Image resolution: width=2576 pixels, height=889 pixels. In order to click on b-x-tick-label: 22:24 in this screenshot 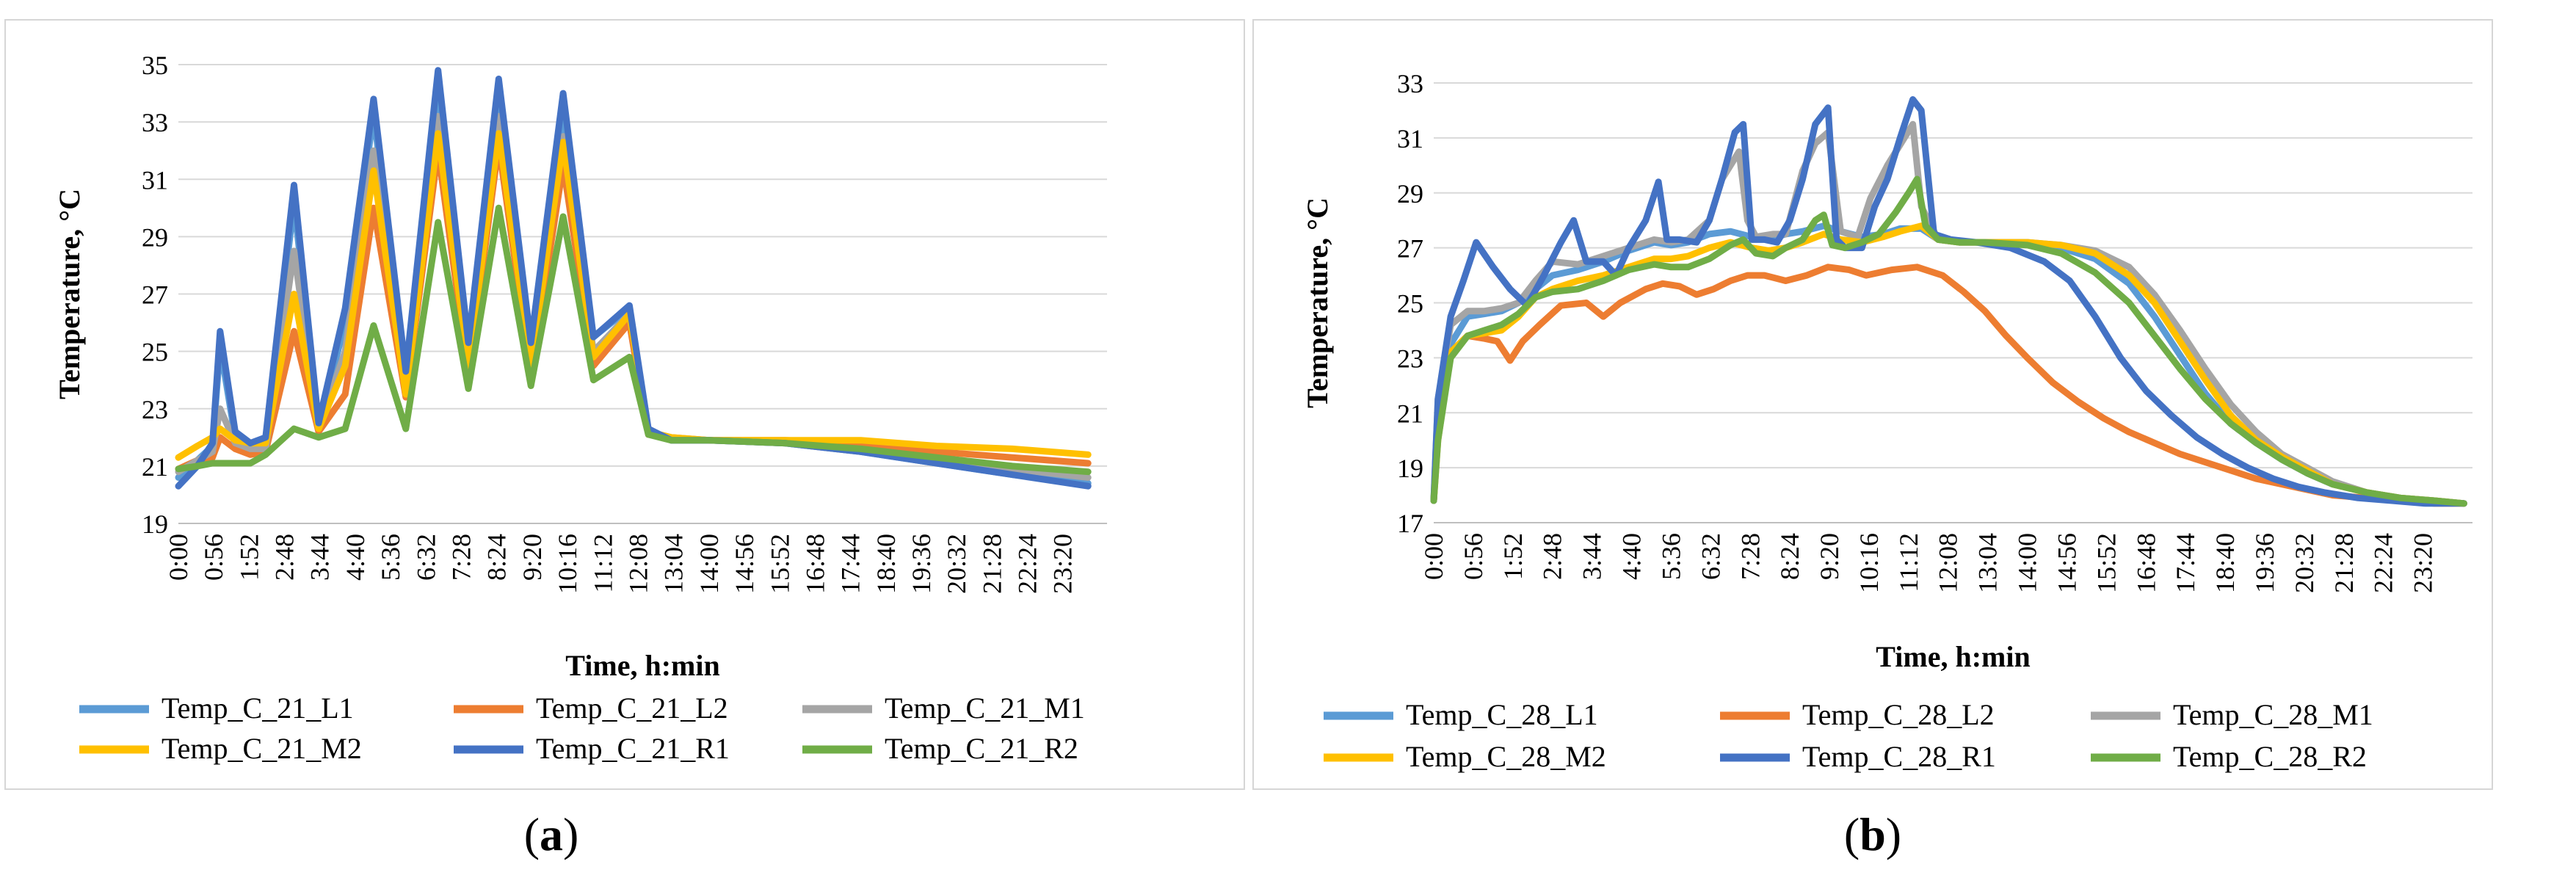, I will do `click(2384, 563)`.